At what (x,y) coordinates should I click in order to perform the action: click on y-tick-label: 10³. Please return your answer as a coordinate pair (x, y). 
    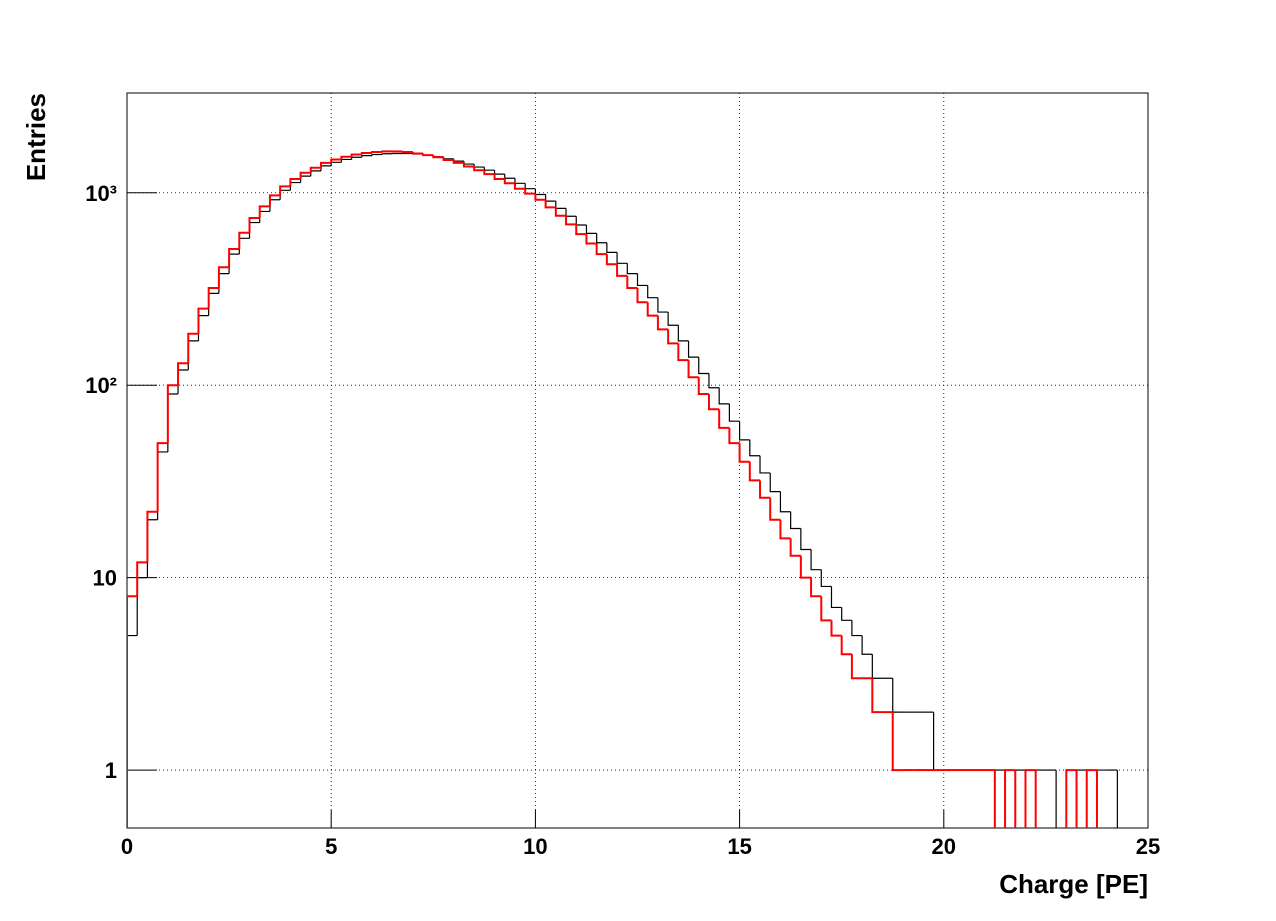
    Looking at the image, I should click on (101, 193).